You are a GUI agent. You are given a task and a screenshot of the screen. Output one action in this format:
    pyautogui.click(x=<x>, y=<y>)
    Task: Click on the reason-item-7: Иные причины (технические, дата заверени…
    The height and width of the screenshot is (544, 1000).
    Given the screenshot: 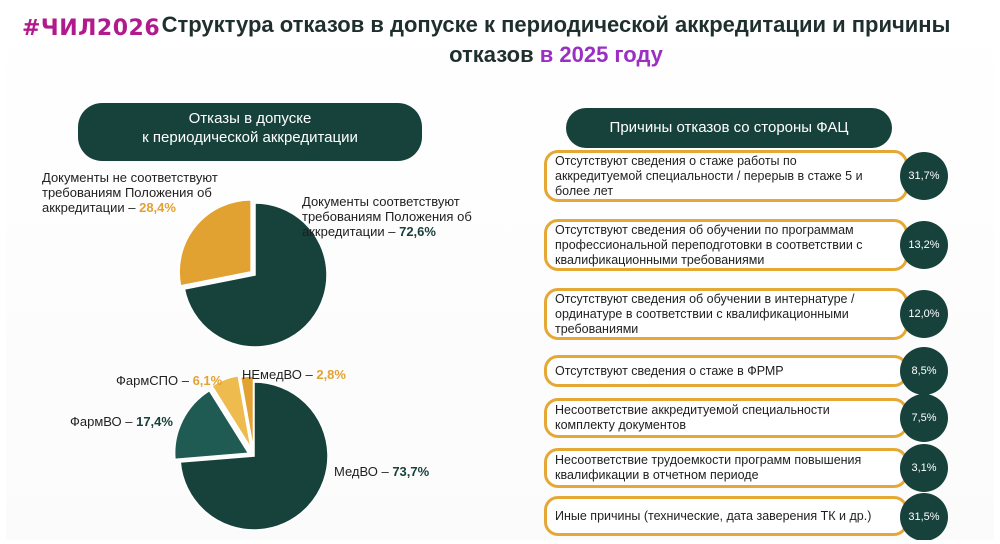 What is the action you would take?
    pyautogui.click(x=726, y=516)
    